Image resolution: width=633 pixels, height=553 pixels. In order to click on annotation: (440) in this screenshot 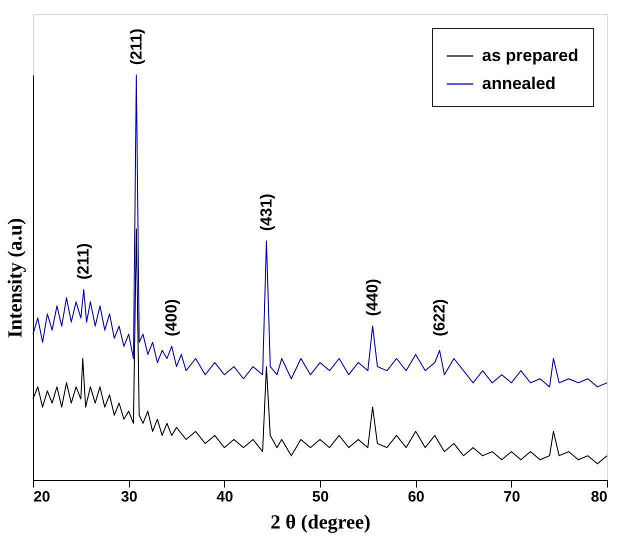, I will do `click(373, 297)`.